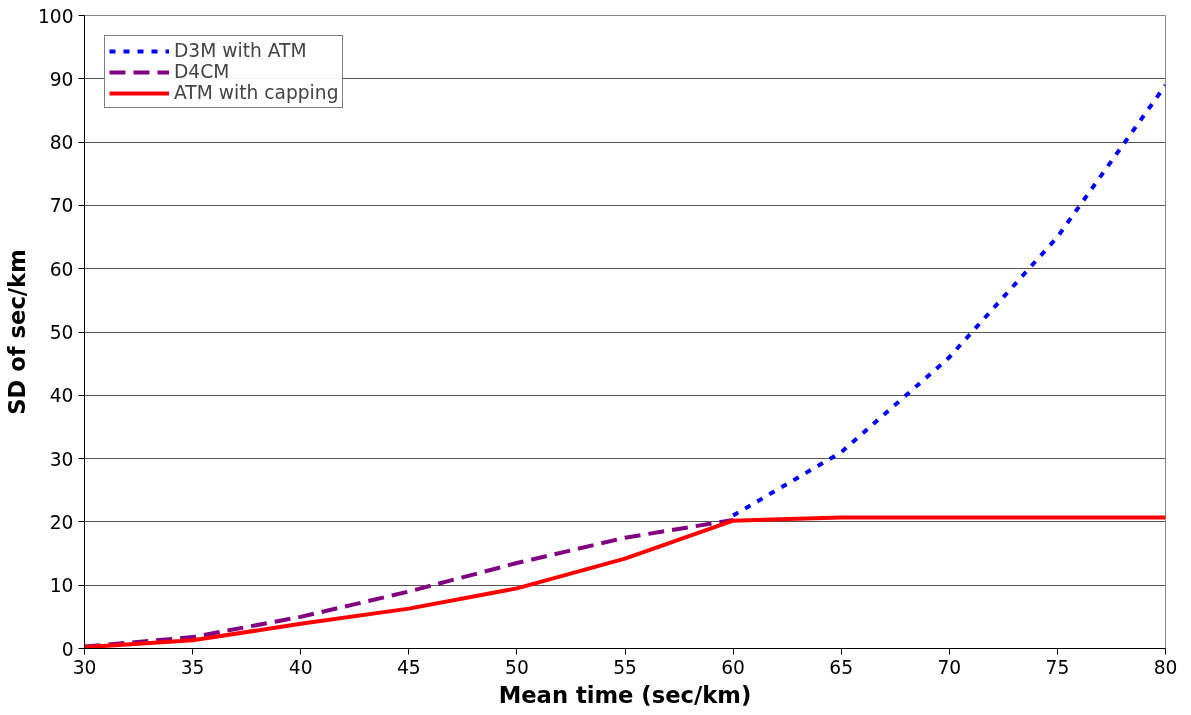 Image resolution: width=1191 pixels, height=715 pixels. What do you see at coordinates (61, 396) in the screenshot?
I see `y-tick-label: 40` at bounding box center [61, 396].